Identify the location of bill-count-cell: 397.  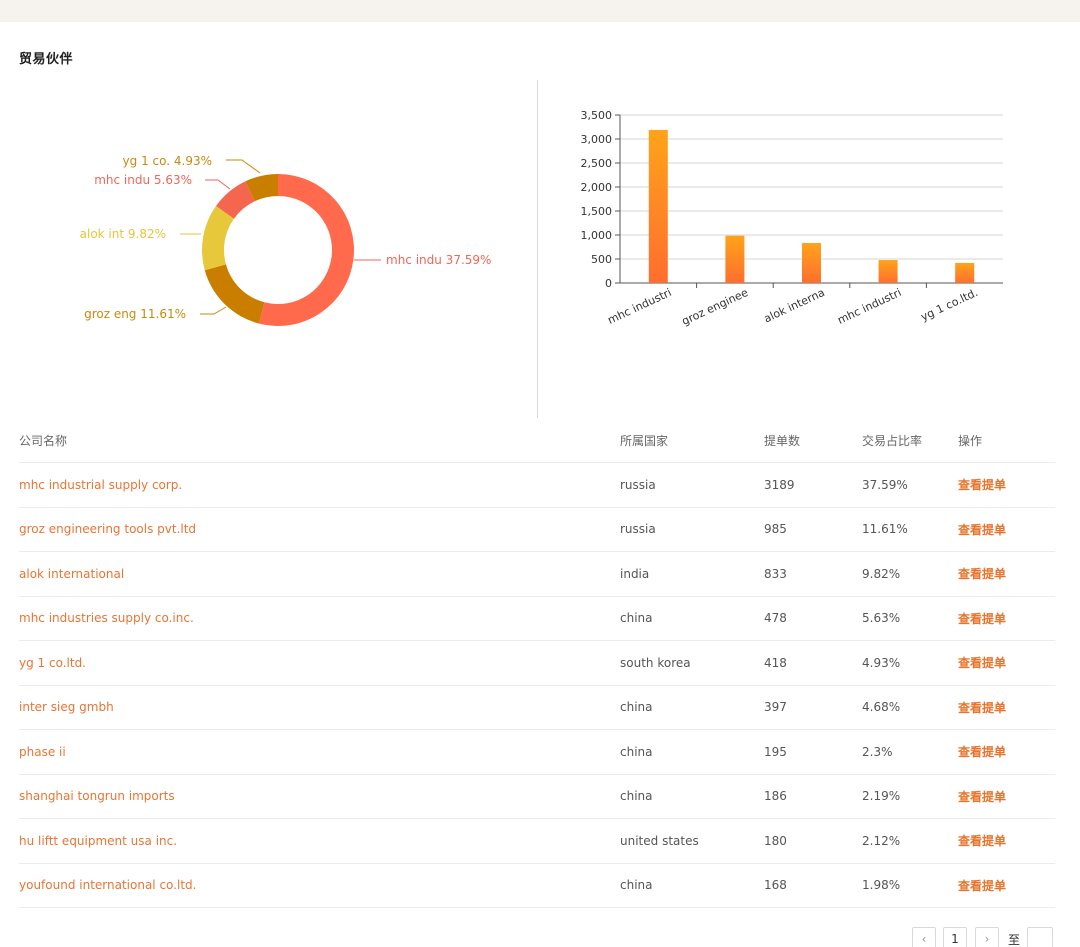
(775, 707).